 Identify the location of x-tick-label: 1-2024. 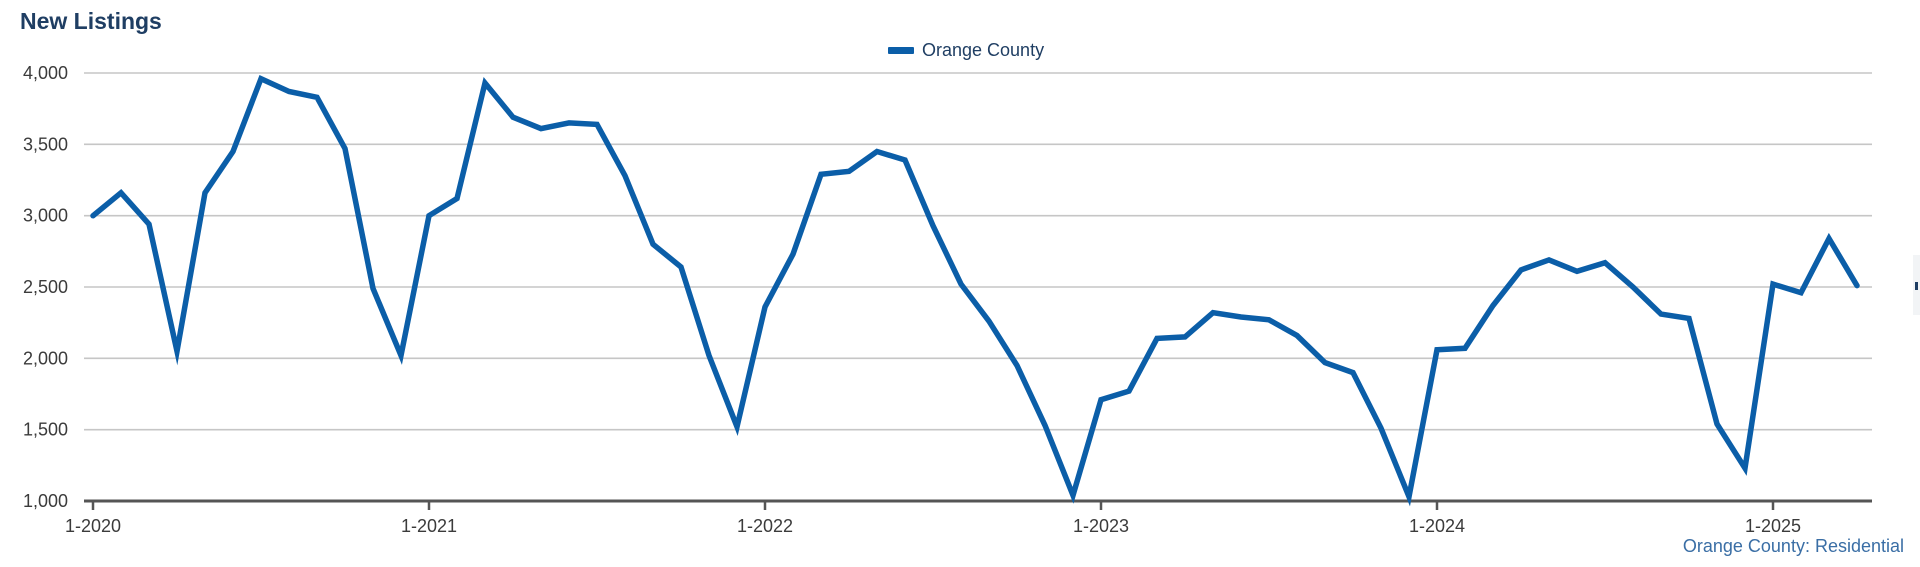
(1437, 526).